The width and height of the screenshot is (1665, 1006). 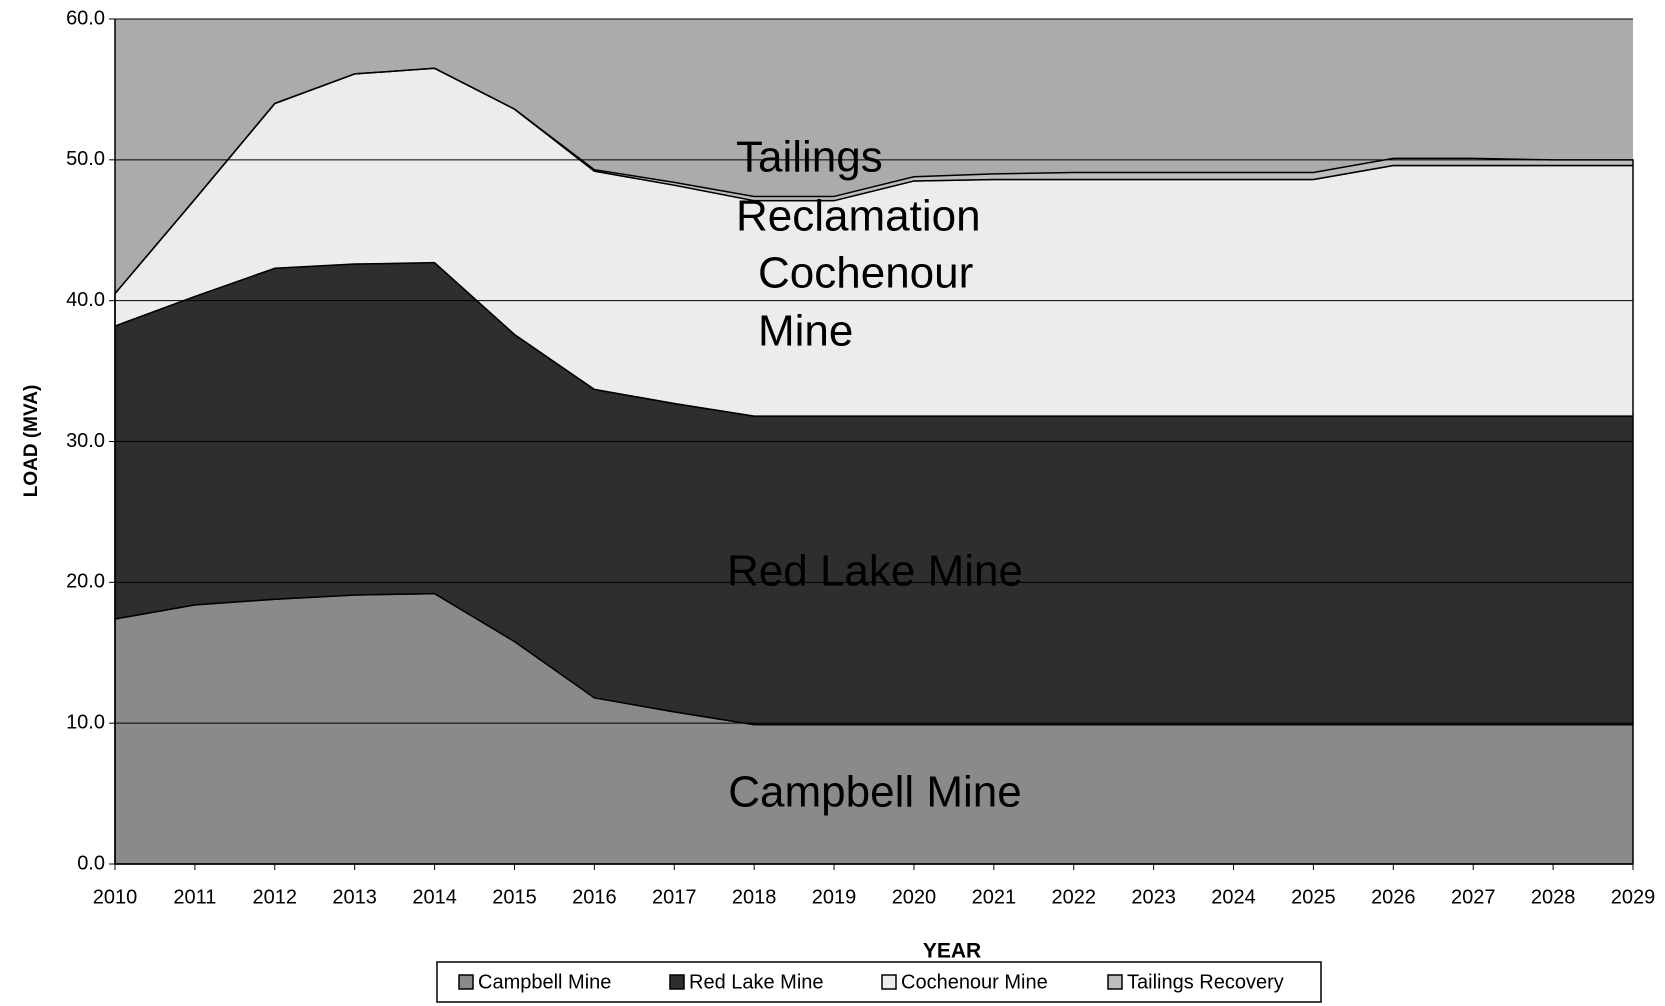 What do you see at coordinates (754, 897) in the screenshot?
I see `x-tick-label: 2018` at bounding box center [754, 897].